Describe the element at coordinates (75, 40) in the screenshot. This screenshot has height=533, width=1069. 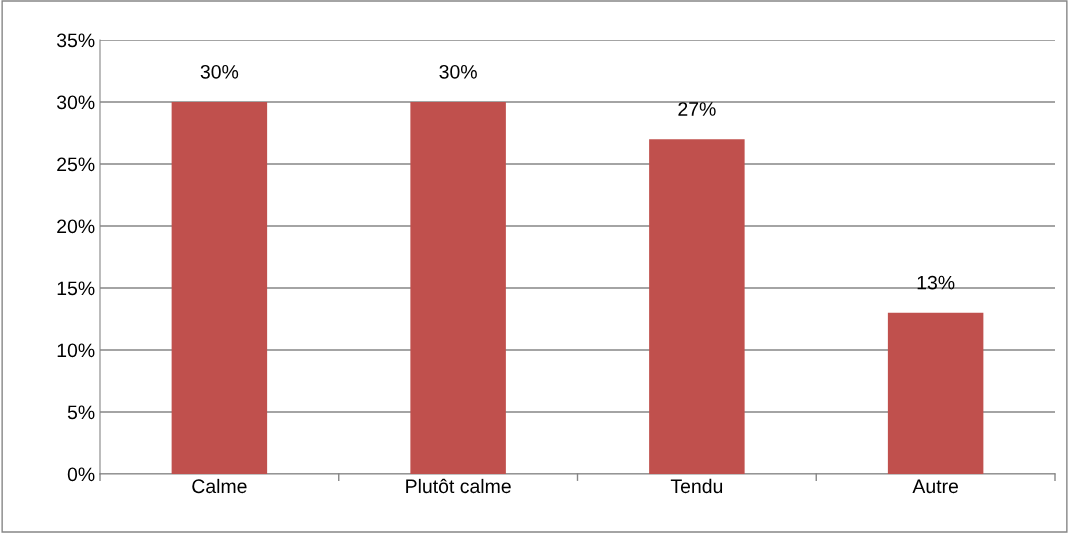
I see `y-tick-label: 35%` at that location.